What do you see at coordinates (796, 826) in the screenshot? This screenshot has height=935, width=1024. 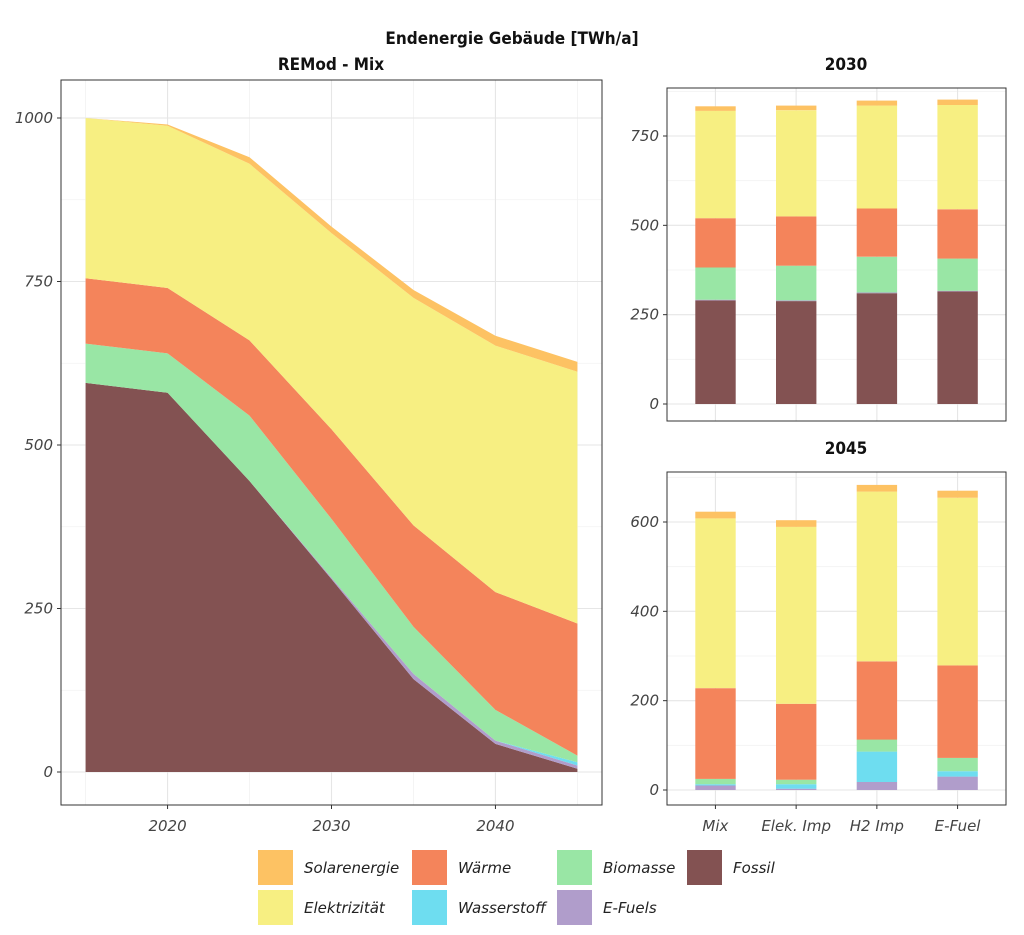 I see `x-tick-label: Elek. Imp` at bounding box center [796, 826].